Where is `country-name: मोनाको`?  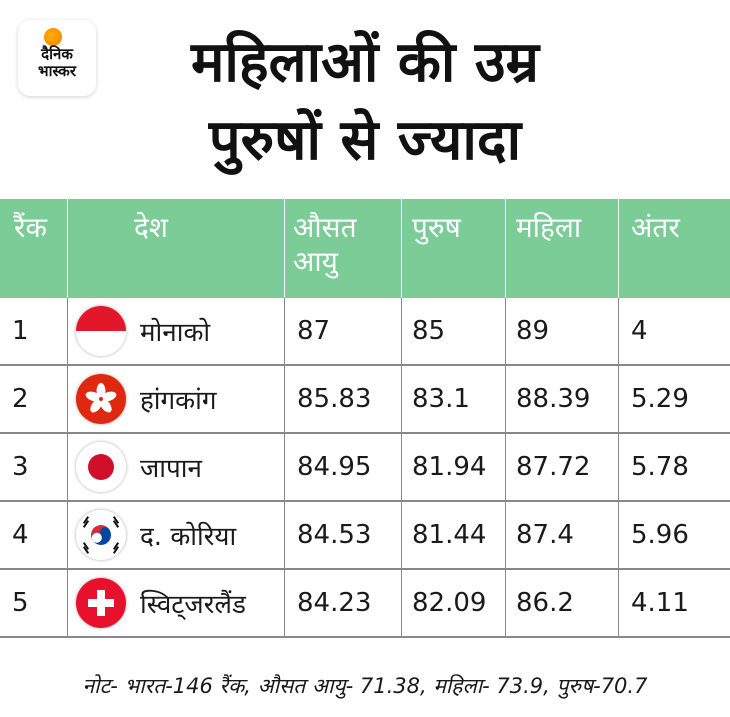 country-name: मोनाको is located at coordinates (175, 333).